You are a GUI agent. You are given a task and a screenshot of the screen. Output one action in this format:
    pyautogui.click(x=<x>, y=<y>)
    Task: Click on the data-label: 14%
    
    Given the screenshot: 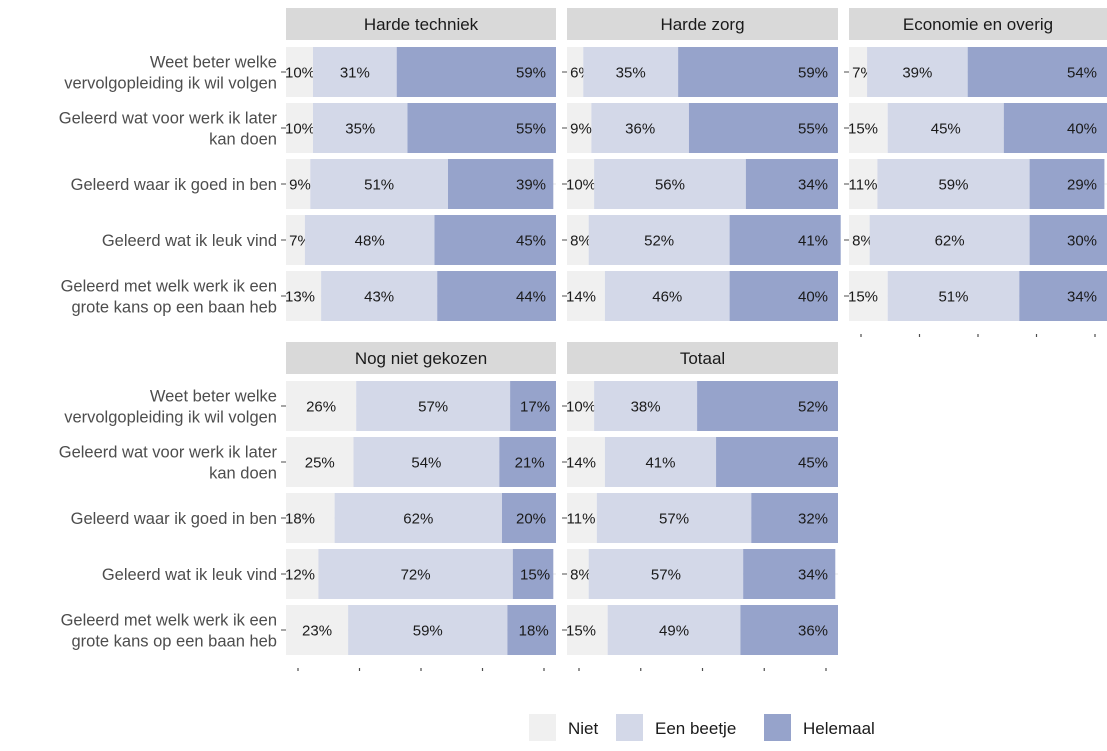 What is the action you would take?
    pyautogui.click(x=581, y=463)
    